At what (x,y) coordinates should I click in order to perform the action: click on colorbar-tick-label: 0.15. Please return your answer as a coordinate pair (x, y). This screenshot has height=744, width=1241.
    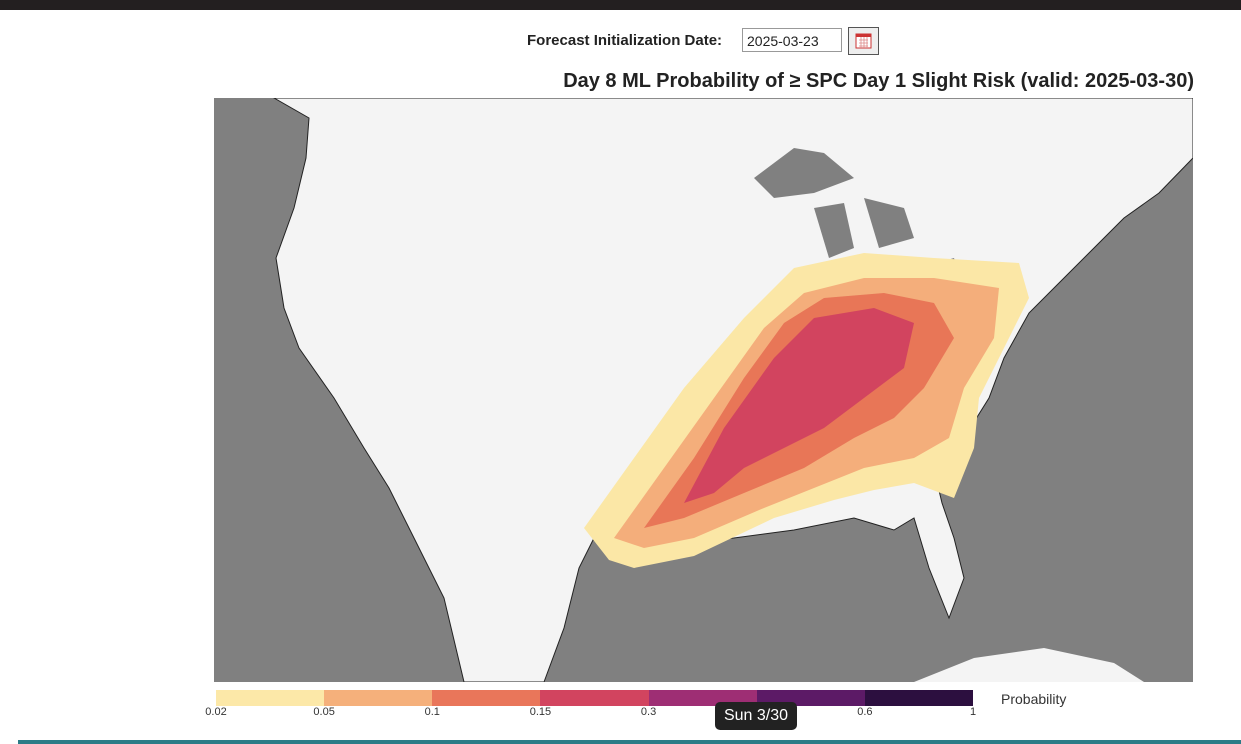
    Looking at the image, I should click on (540, 712).